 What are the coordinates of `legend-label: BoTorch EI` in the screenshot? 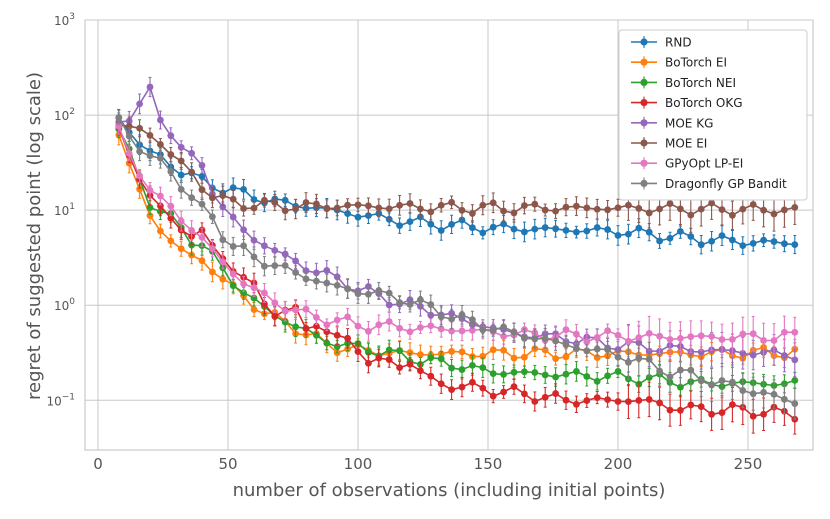 It's located at (696, 63).